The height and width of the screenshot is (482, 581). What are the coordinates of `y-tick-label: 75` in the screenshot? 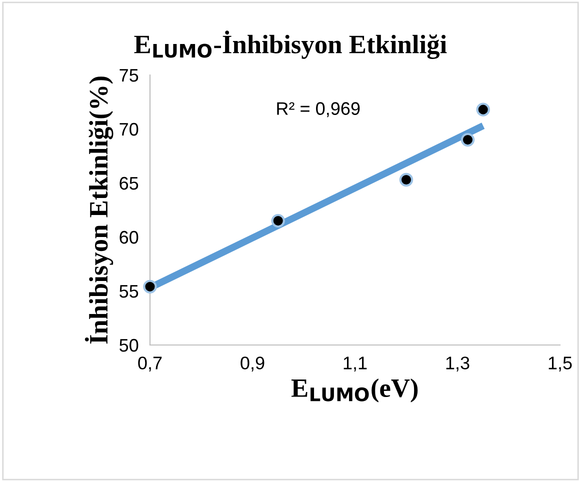 It's located at (129, 75).